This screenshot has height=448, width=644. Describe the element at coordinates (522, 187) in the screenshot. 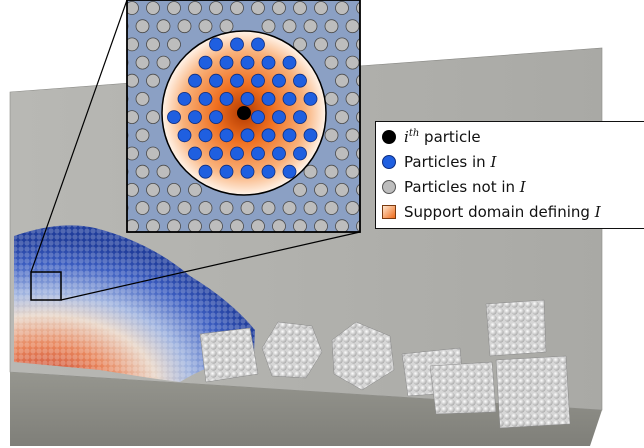

I see `legend-math: I` at that location.